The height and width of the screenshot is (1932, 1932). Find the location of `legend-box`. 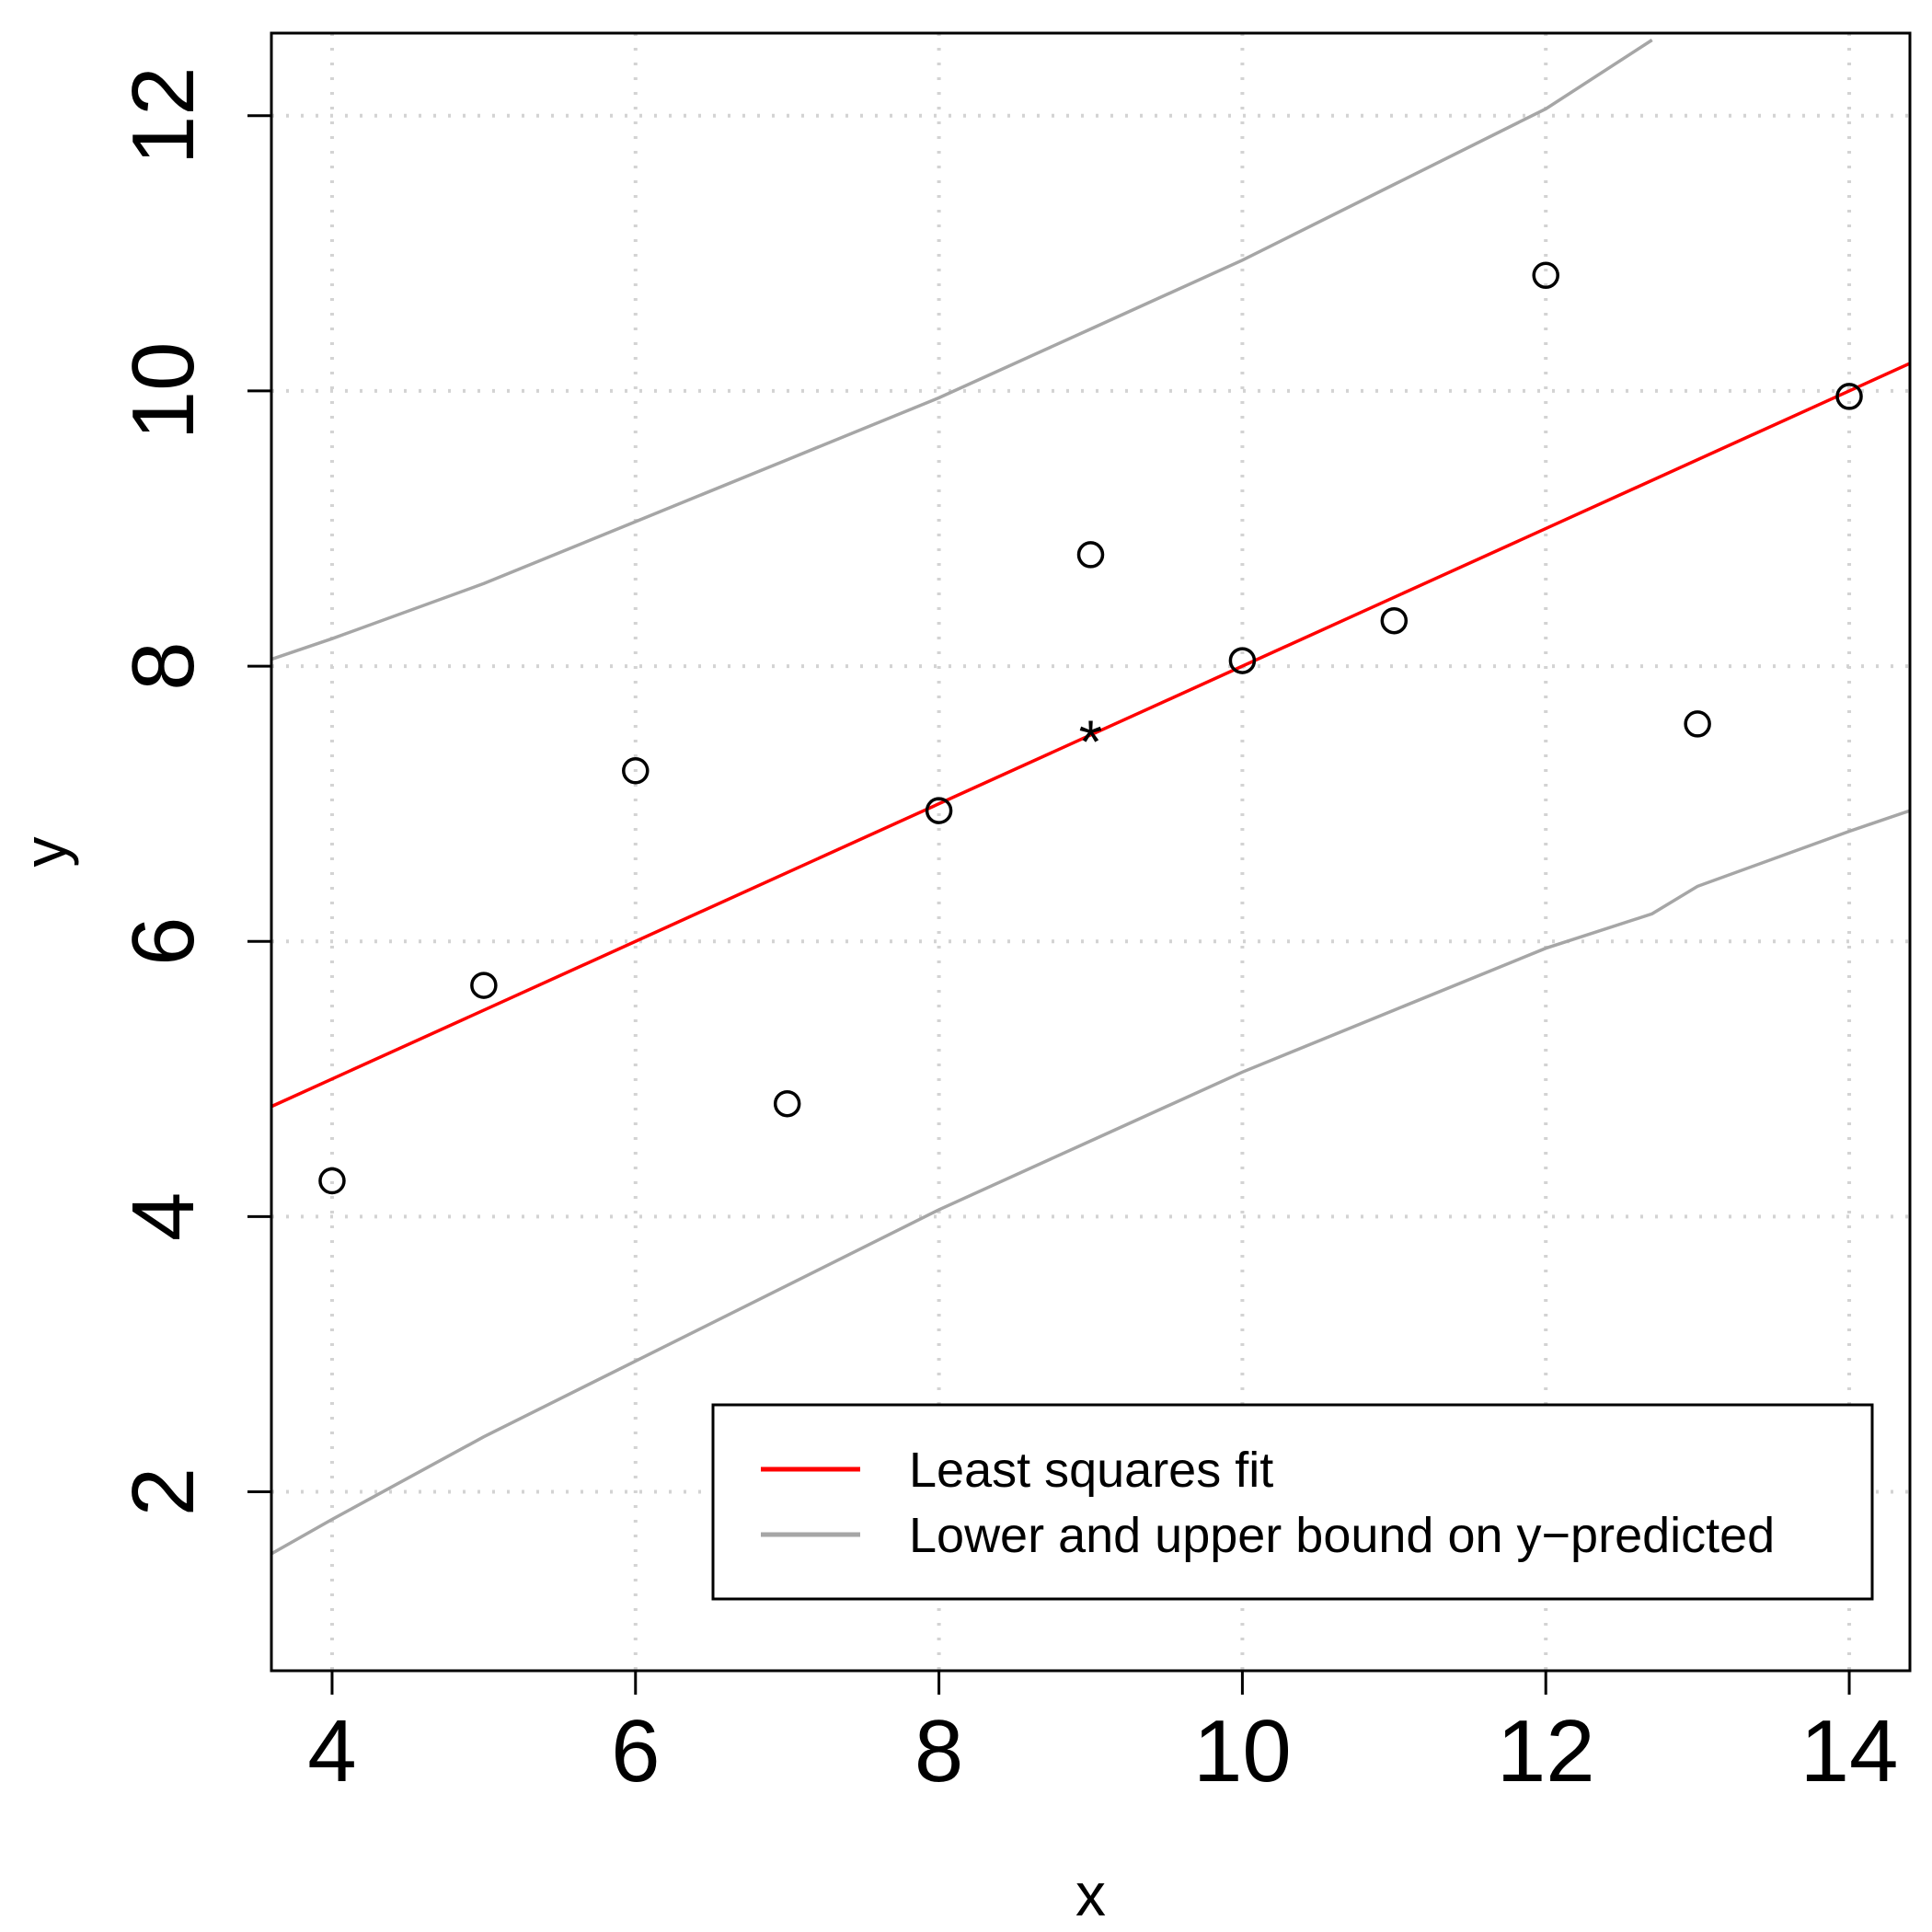

legend-box is located at coordinates (1292, 1502).